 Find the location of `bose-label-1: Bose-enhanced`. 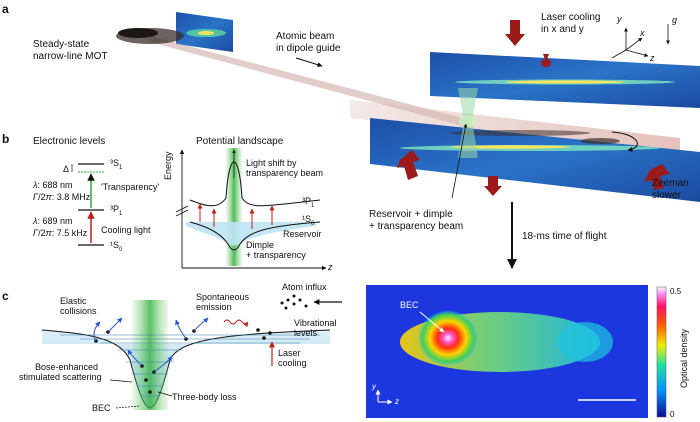

bose-label-1: Bose-enhanced is located at coordinates (67, 367).